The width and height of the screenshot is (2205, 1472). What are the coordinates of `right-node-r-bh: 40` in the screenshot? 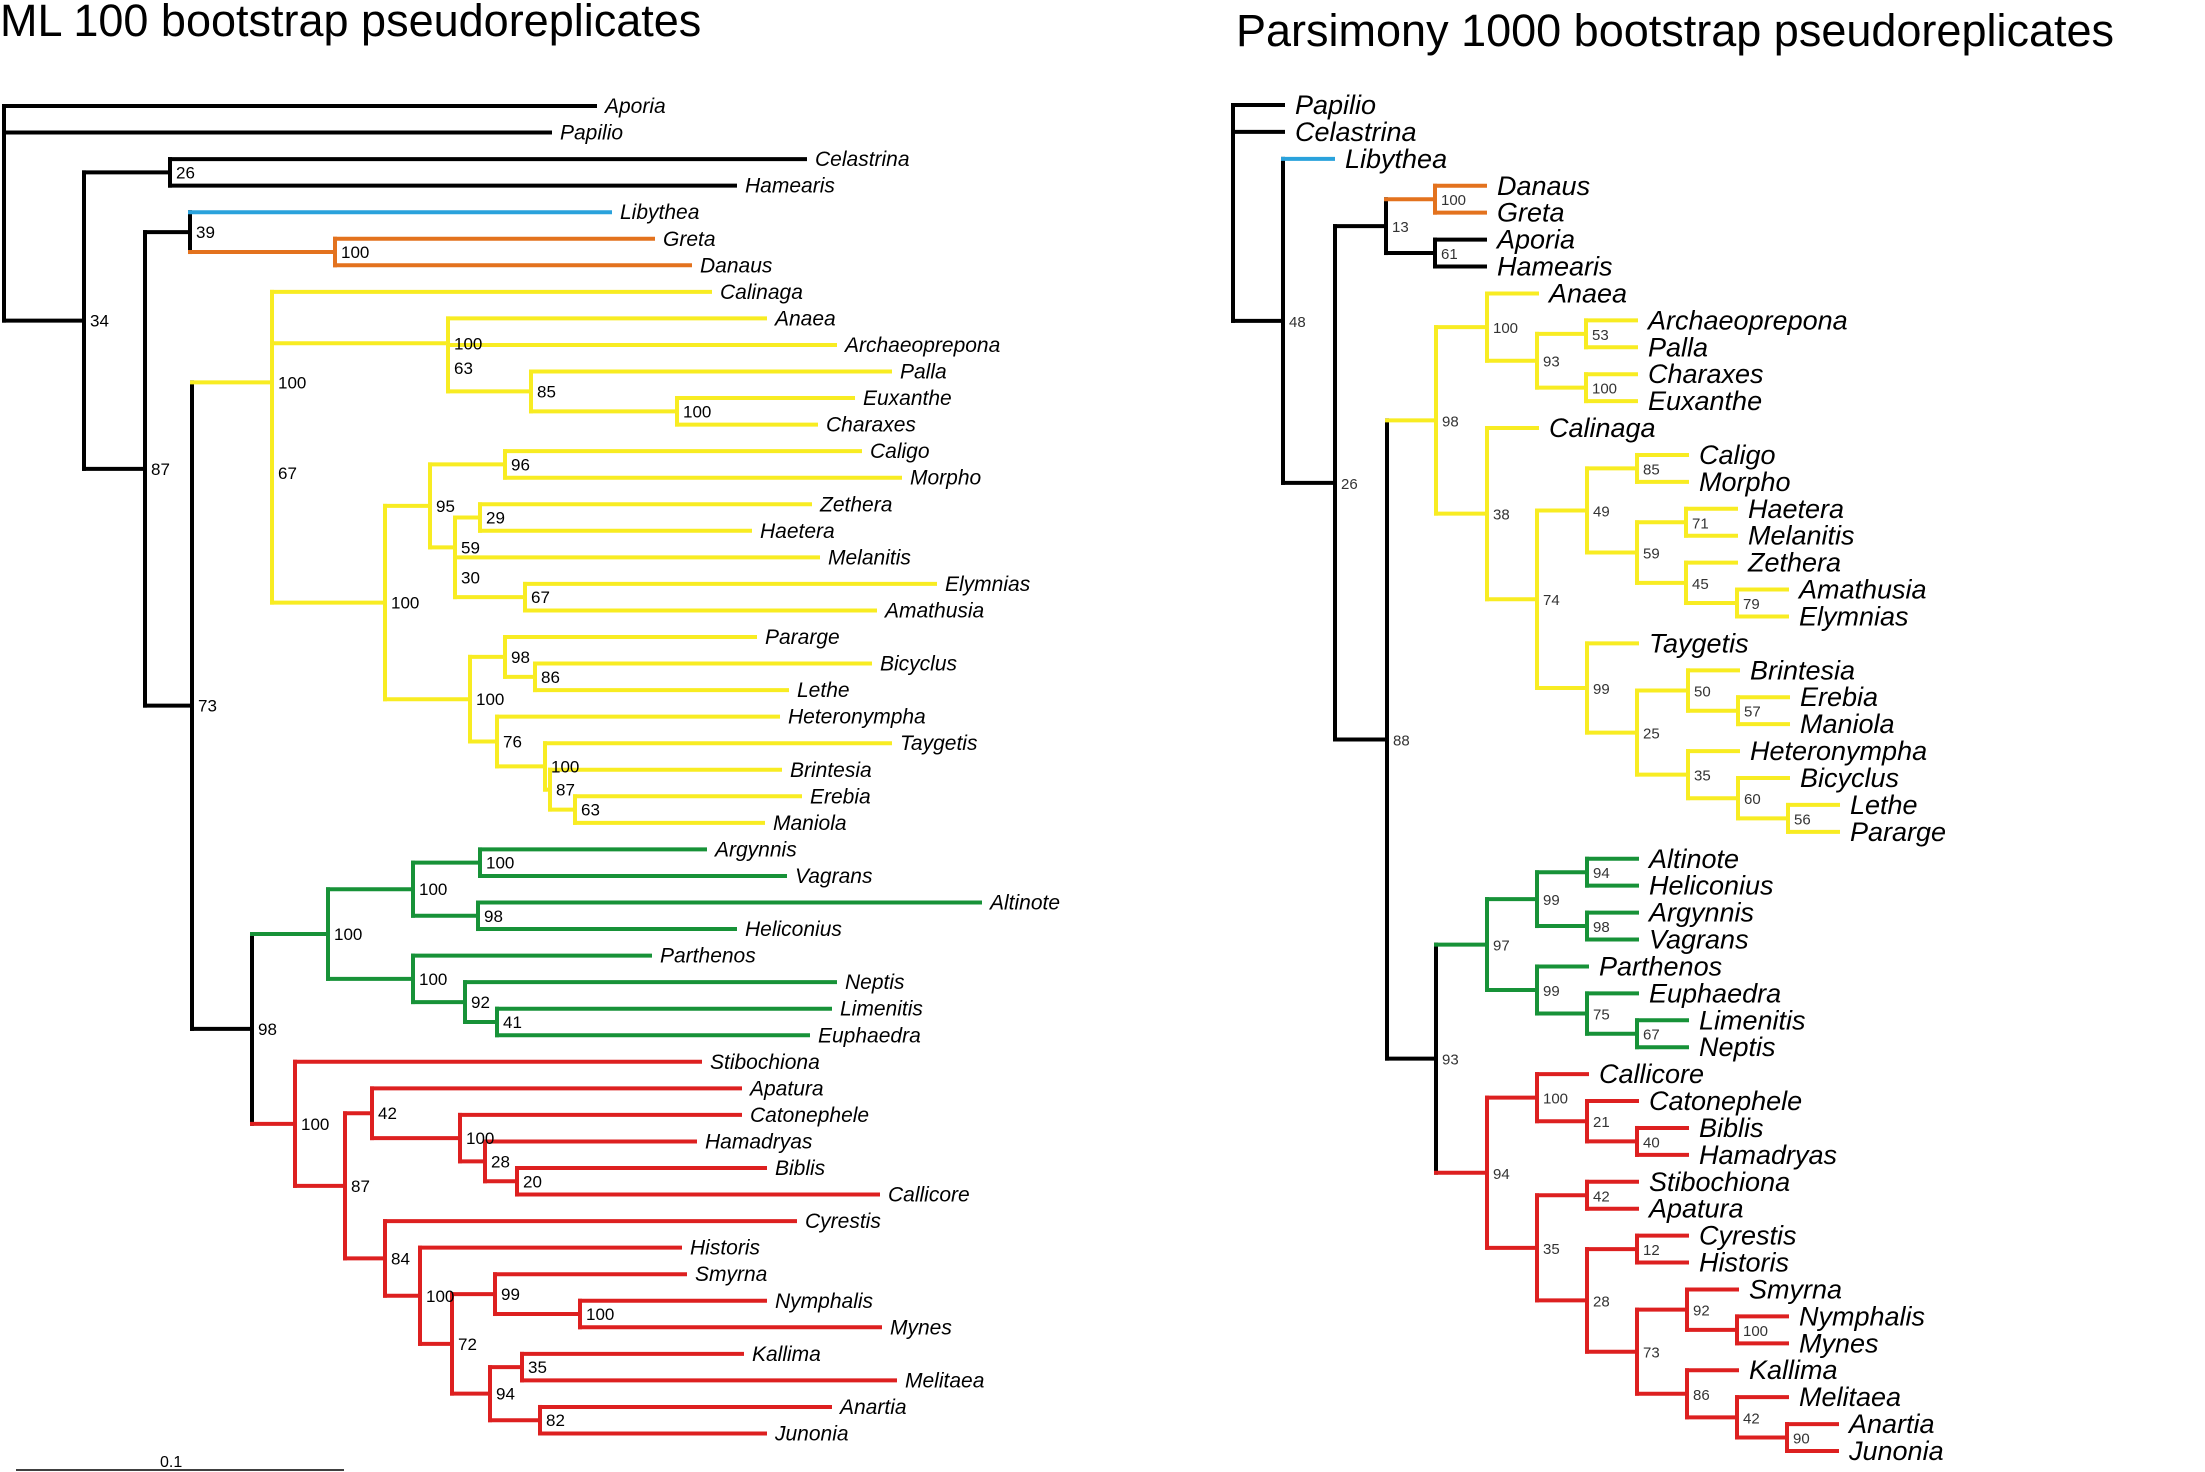 It's located at (1662, 1141).